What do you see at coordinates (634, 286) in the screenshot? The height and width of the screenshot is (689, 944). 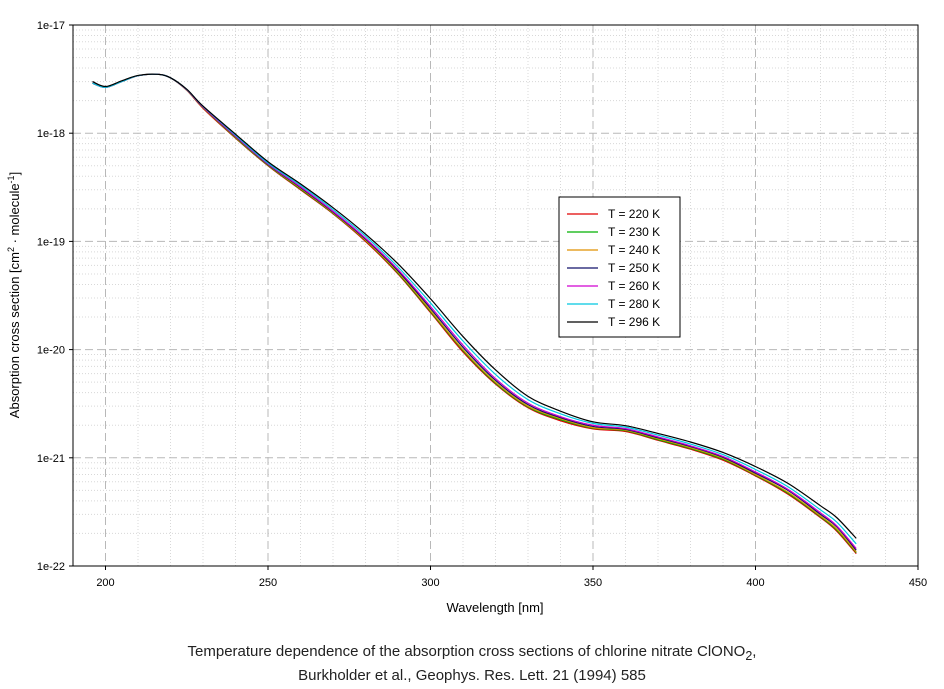 I see `legend-label: T = 260 K` at bounding box center [634, 286].